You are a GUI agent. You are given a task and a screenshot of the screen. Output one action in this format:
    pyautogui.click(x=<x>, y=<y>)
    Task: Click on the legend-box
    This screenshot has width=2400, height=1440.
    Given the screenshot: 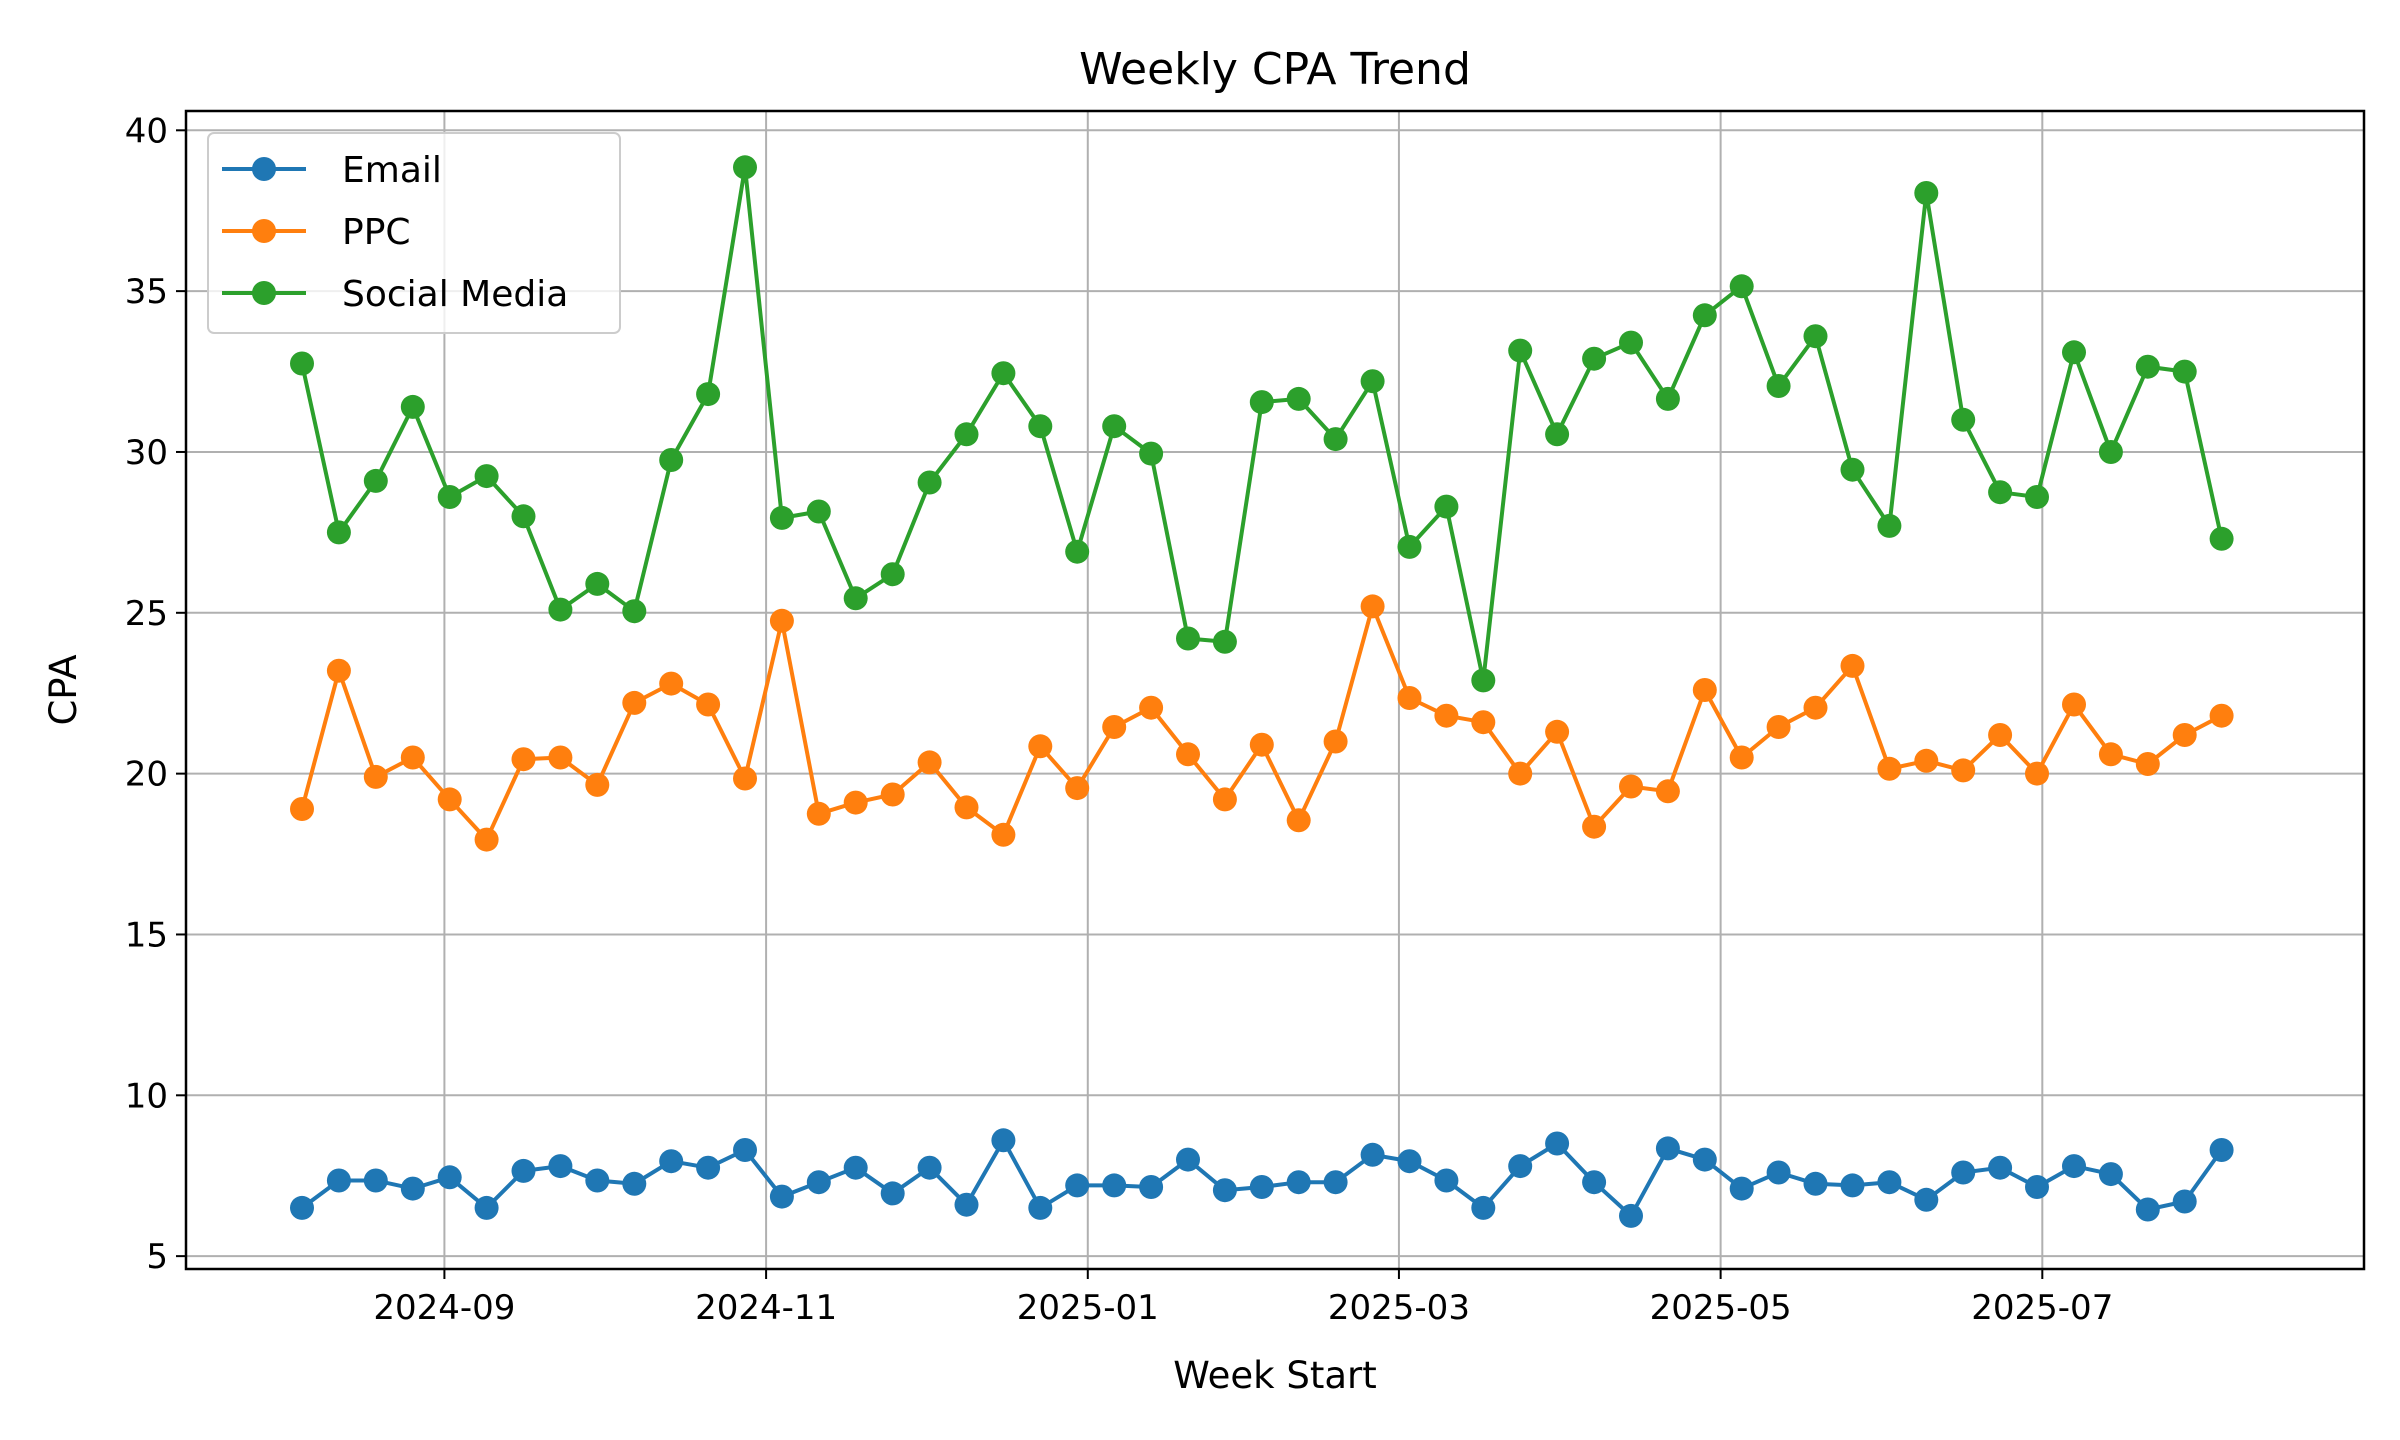 What is the action you would take?
    pyautogui.click(x=414, y=233)
    